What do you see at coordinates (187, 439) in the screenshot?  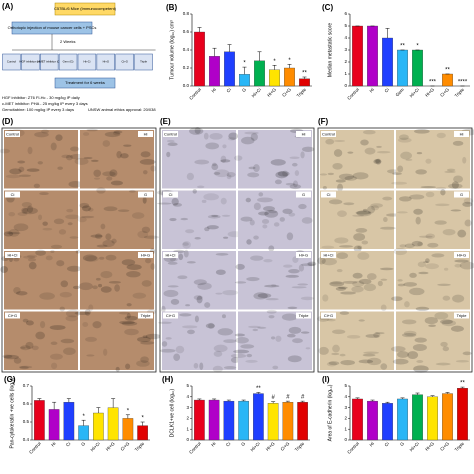 I see `y-tick-label: 0` at bounding box center [187, 439].